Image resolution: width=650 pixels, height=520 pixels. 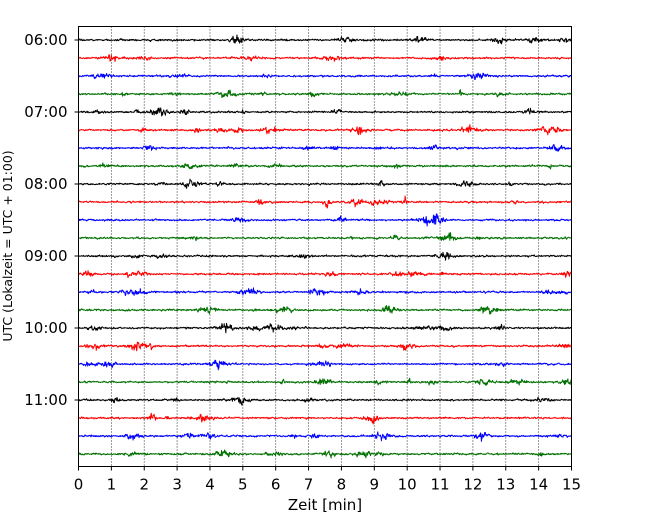 What do you see at coordinates (79, 485) in the screenshot?
I see `x-tick-label-0: 0` at bounding box center [79, 485].